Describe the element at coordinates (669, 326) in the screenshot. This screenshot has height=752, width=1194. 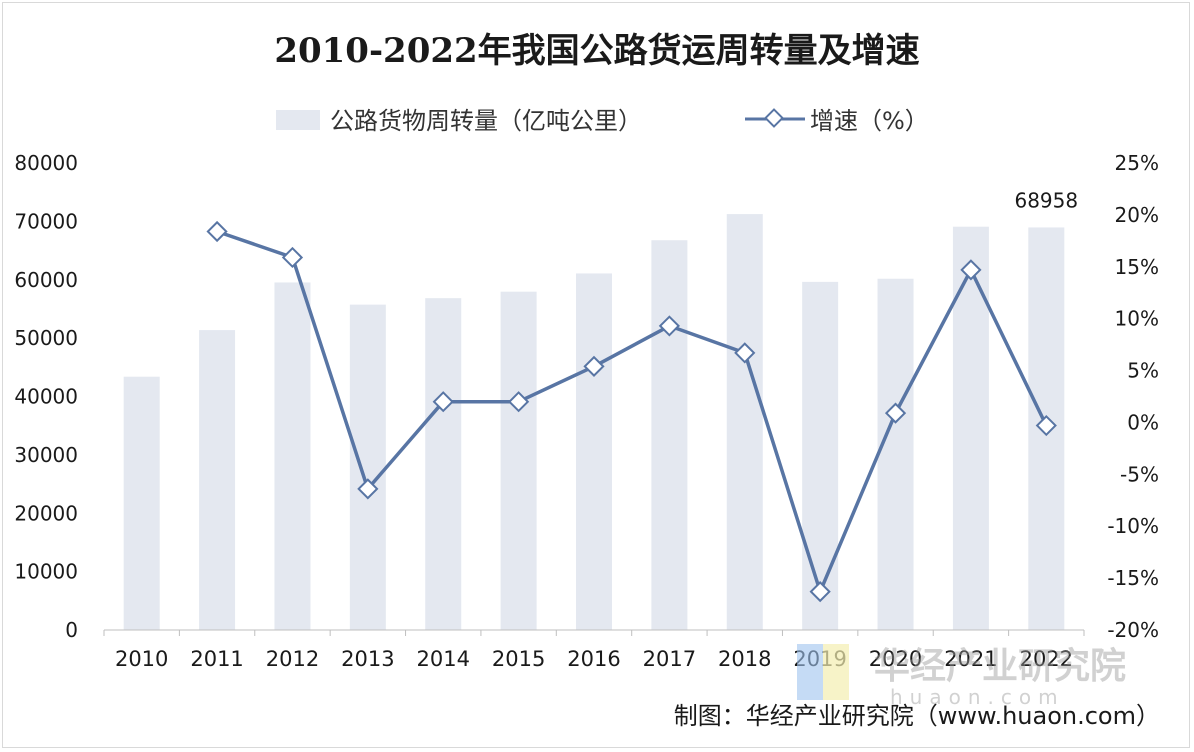
I see `growth-marker-2017` at that location.